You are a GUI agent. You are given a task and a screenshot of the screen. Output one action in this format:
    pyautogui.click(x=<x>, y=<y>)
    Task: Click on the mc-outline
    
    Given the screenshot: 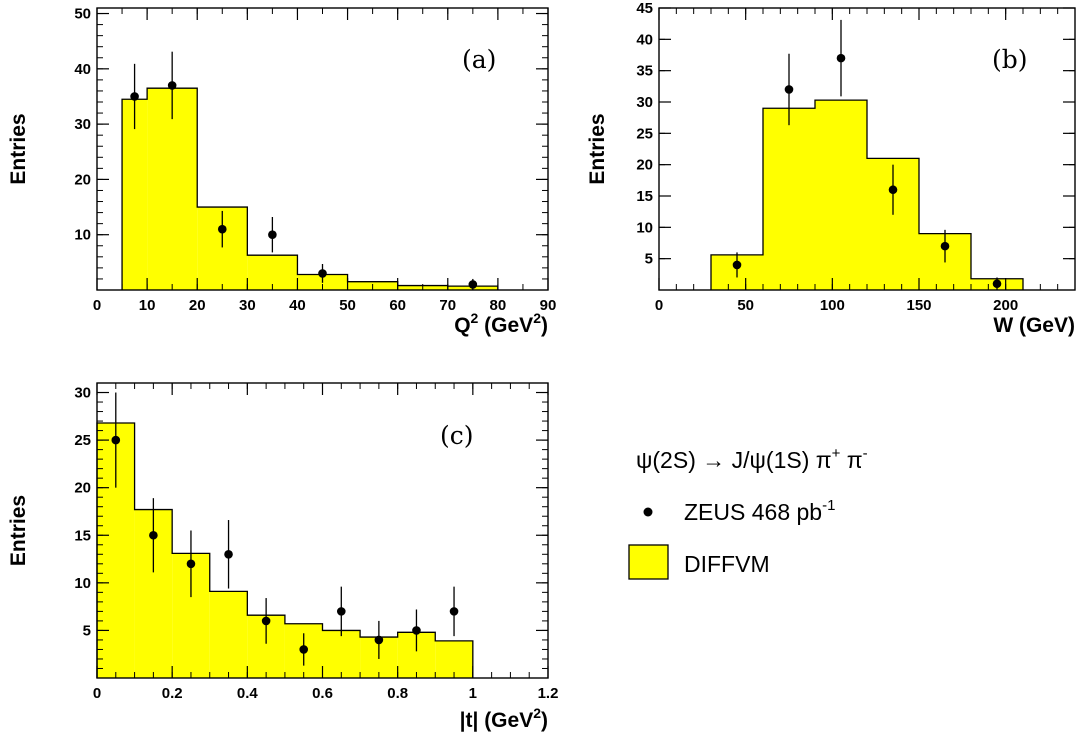 What is the action you would take?
    pyautogui.click(x=867, y=194)
    